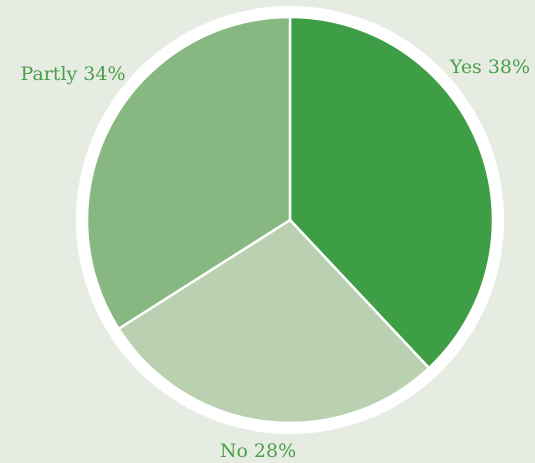 The height and width of the screenshot is (463, 535). What do you see at coordinates (258, 451) in the screenshot?
I see `pie-label-no: No 28%` at bounding box center [258, 451].